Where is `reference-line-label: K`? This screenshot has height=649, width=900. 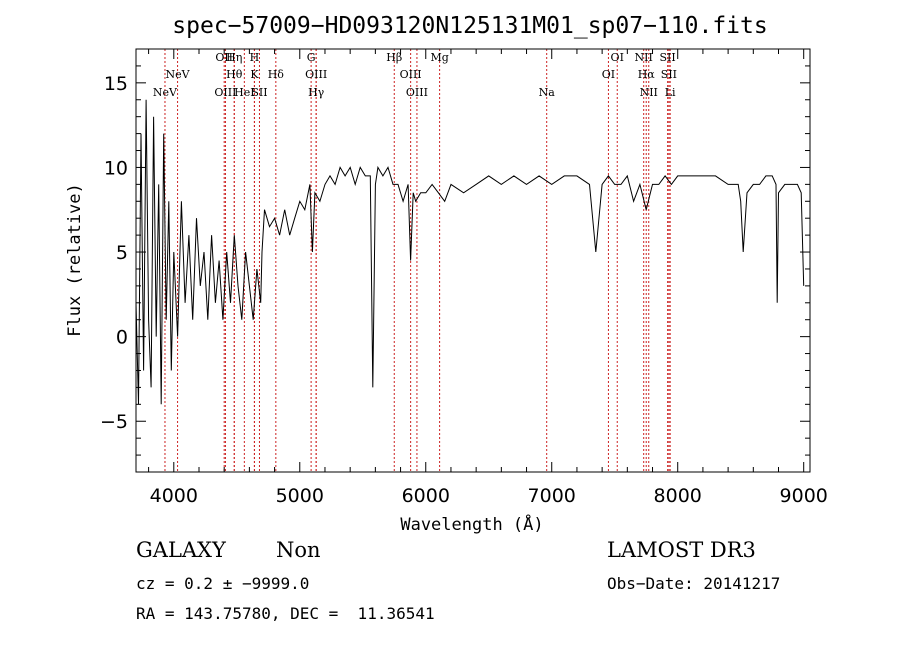
reference-line-label: K is located at coordinates (254, 74).